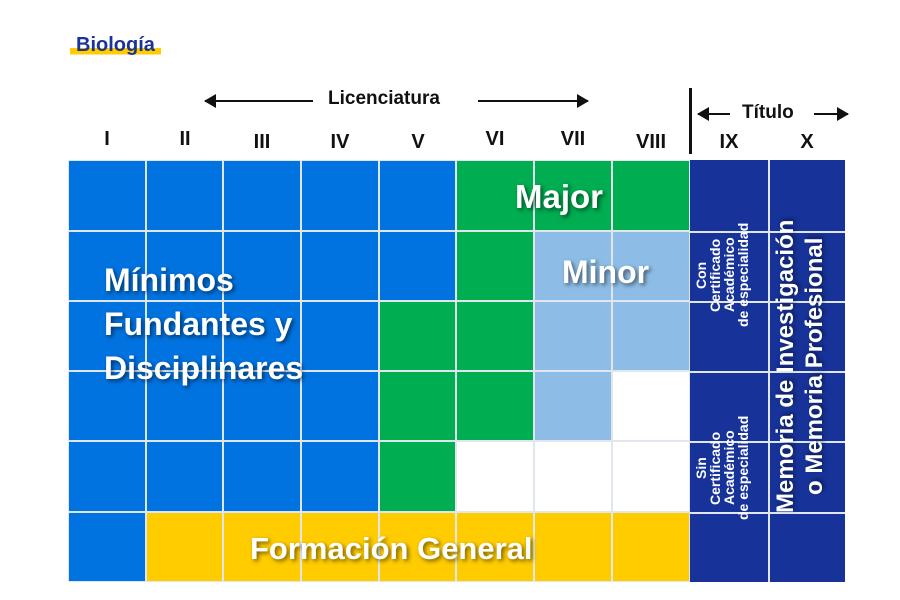  What do you see at coordinates (185, 139) in the screenshot?
I see `semester-II: II` at bounding box center [185, 139].